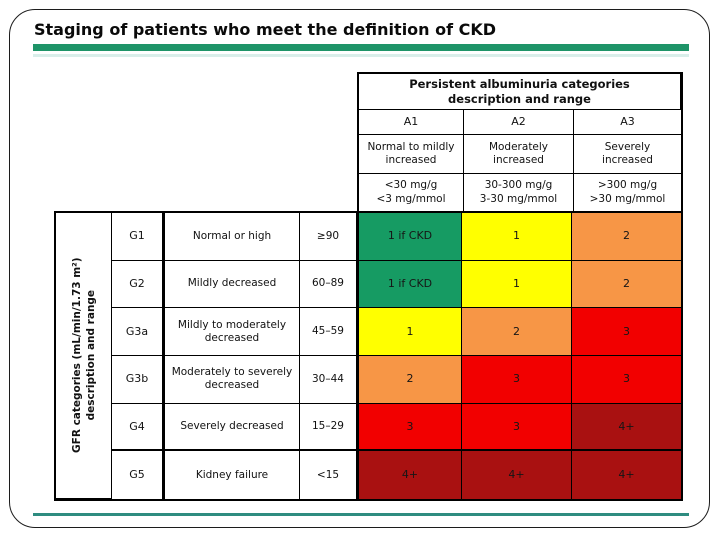  Describe the element at coordinates (231, 380) in the screenshot. I see `gfr-desc-g3b: Moderately to severely decreased` at that location.